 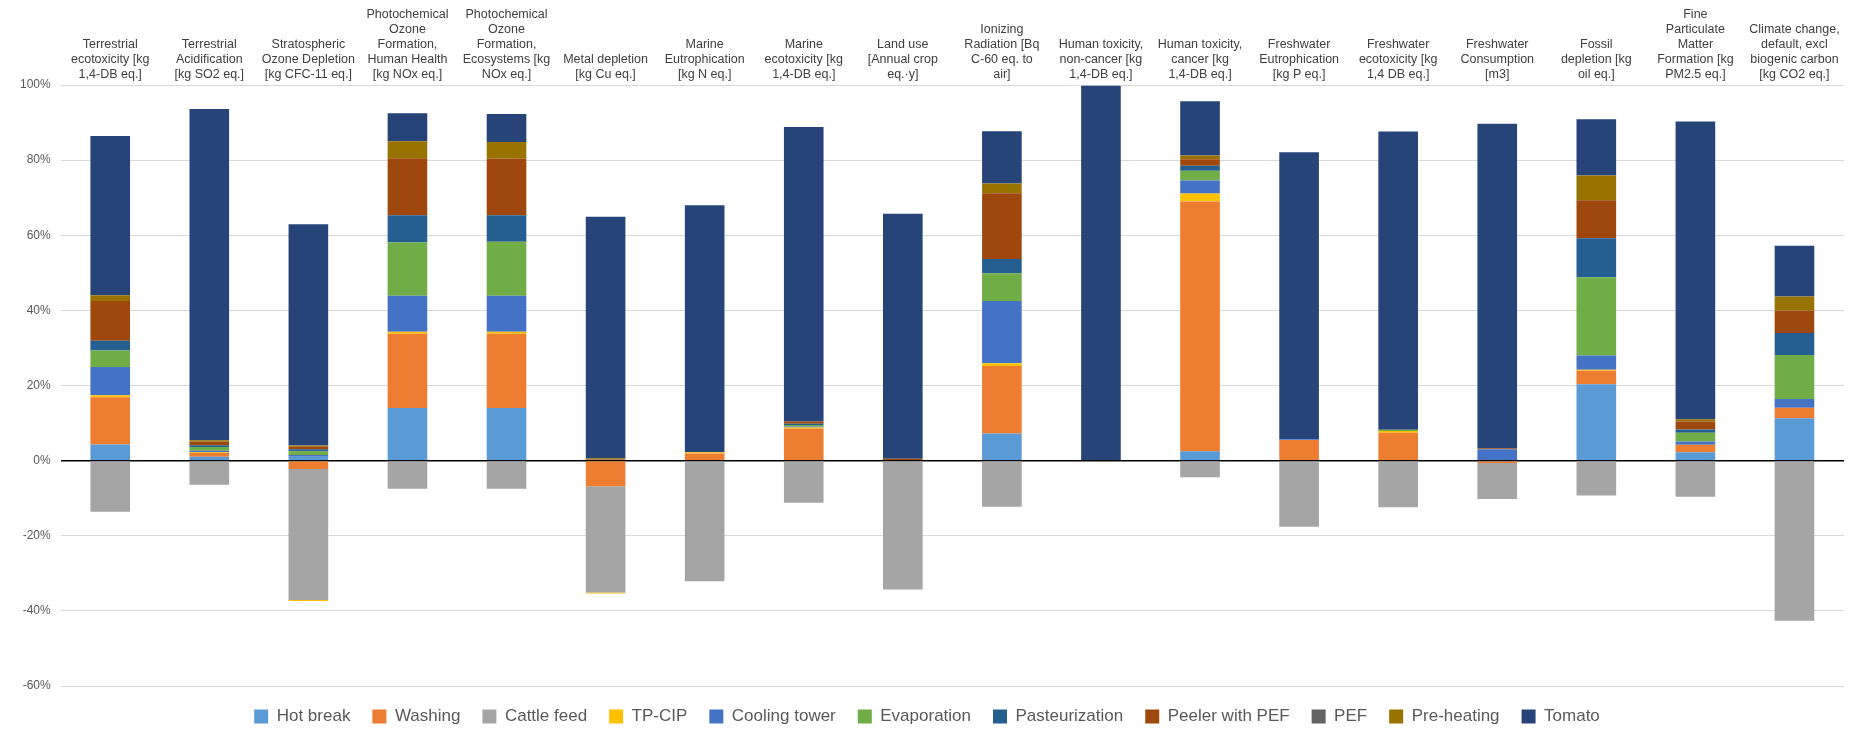 I want to click on legend-label: Hot break, so click(x=313, y=716).